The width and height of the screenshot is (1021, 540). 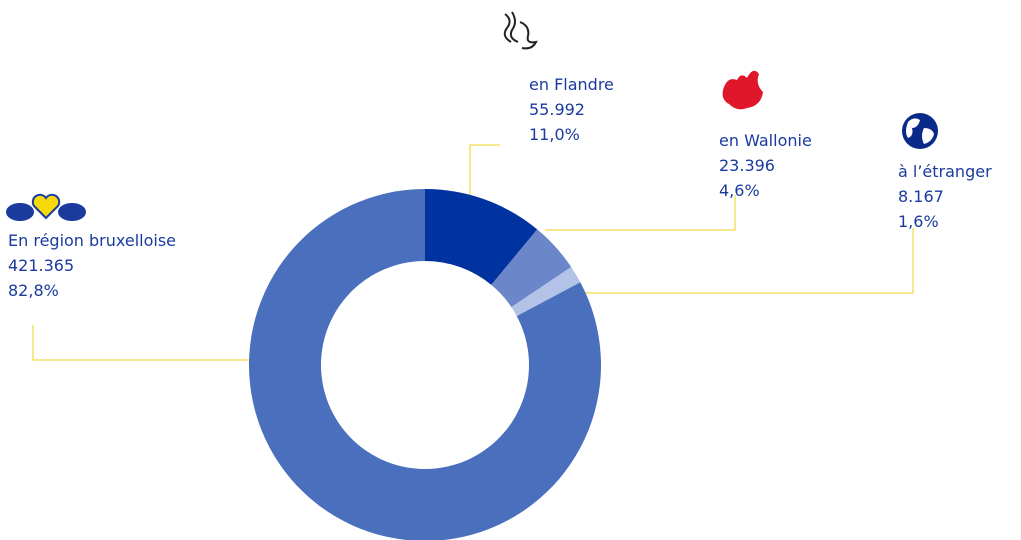 I want to click on value-label: 55.992, so click(x=557, y=109).